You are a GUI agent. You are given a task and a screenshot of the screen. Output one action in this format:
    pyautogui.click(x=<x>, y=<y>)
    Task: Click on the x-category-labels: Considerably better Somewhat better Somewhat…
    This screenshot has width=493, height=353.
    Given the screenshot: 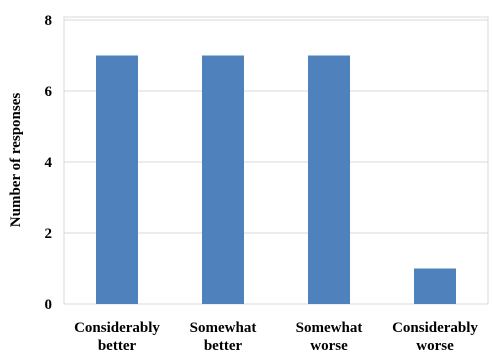 What is the action you would take?
    pyautogui.click(x=276, y=336)
    